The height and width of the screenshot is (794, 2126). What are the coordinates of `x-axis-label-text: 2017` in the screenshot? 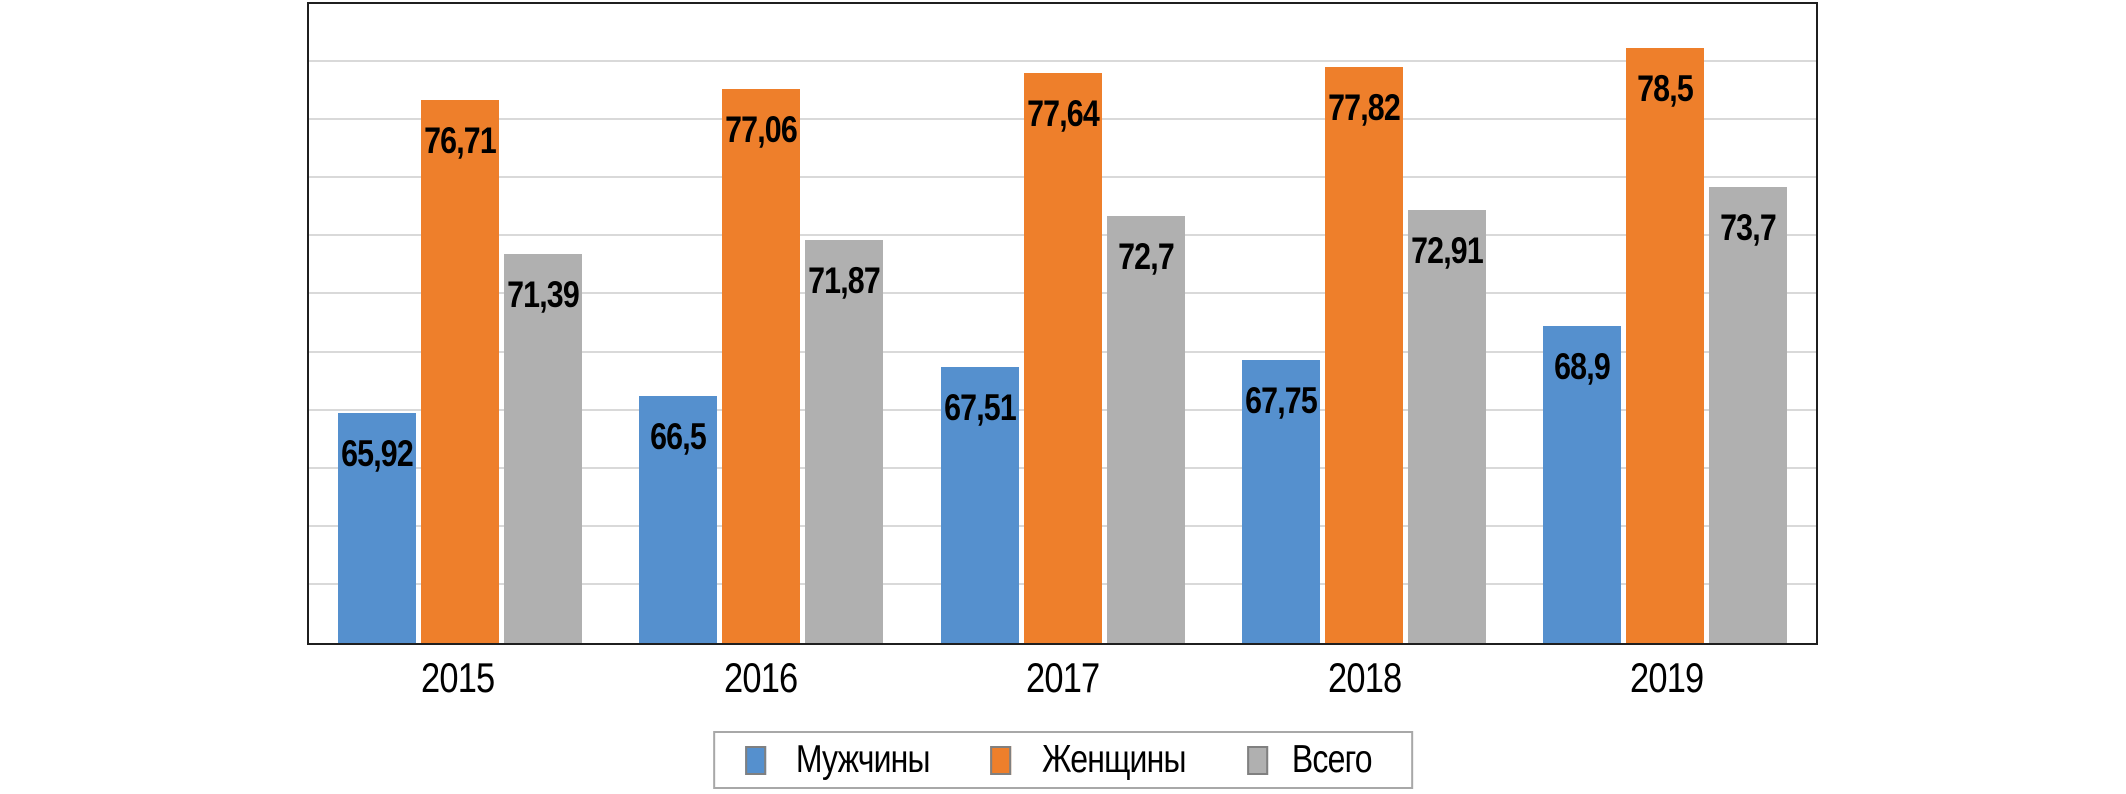 It's located at (1062, 677).